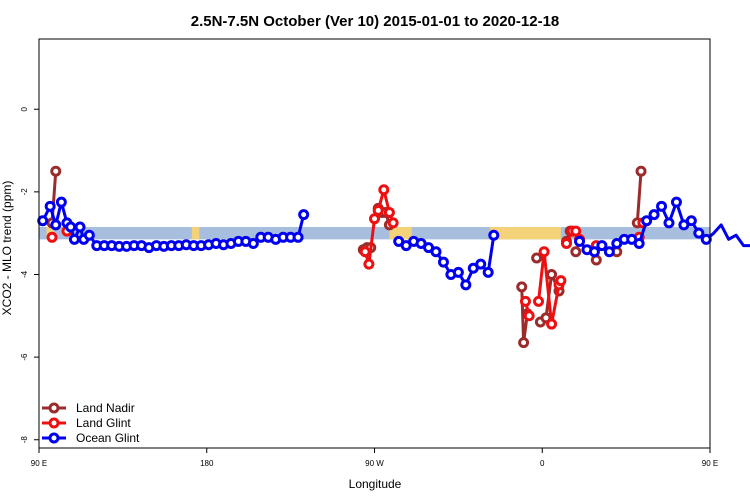 This screenshot has width=750, height=500. Describe the element at coordinates (374, 233) in the screenshot. I see `land-ocean-band` at that location.